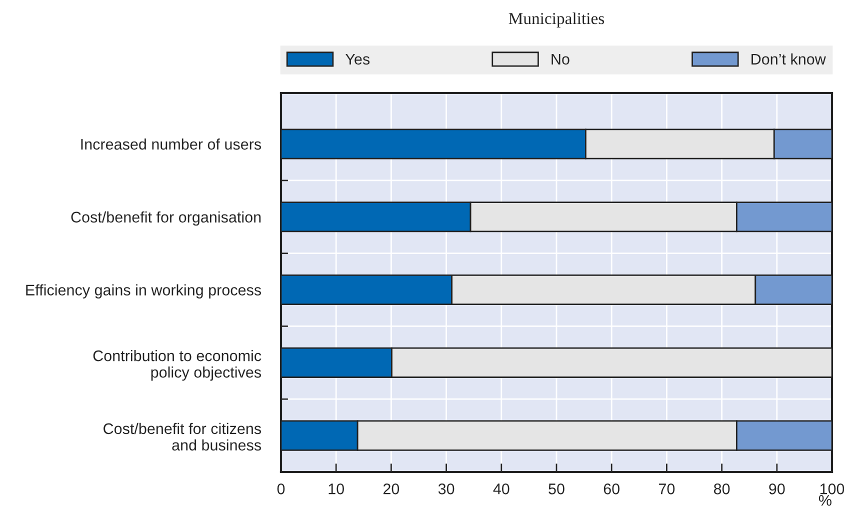 The image size is (844, 521). Describe the element at coordinates (612, 489) in the screenshot. I see `x-tick-label: 60` at that location.